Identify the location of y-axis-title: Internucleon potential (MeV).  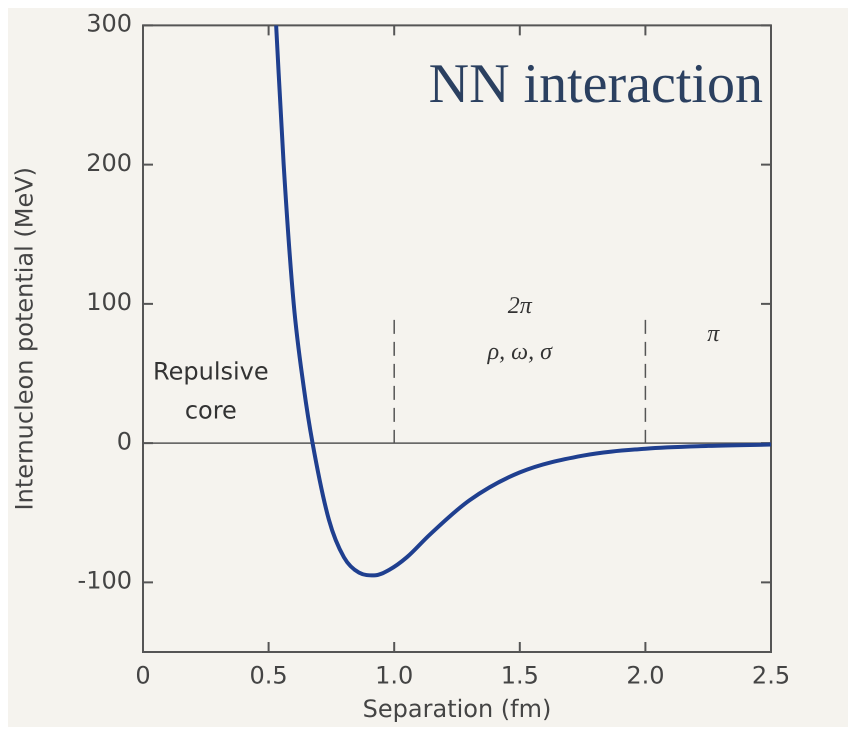
(24, 338).